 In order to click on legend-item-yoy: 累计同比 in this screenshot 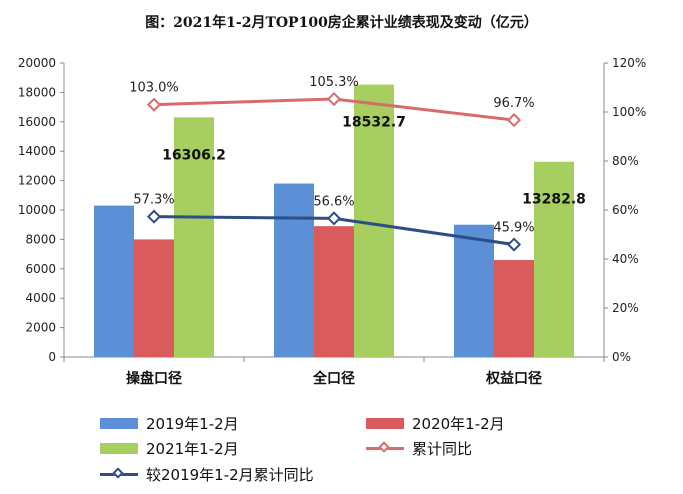, I will do `click(419, 448)`.